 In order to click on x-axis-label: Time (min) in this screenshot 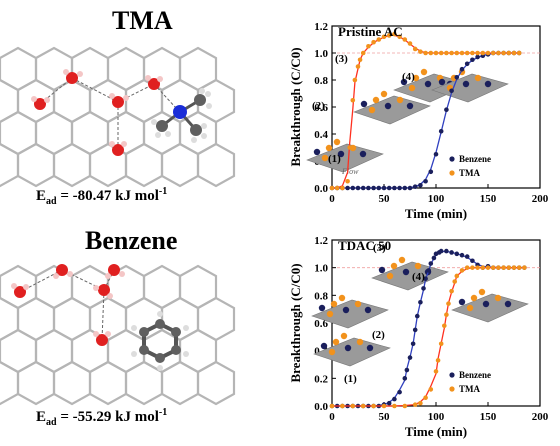, I will do `click(436, 213)`.